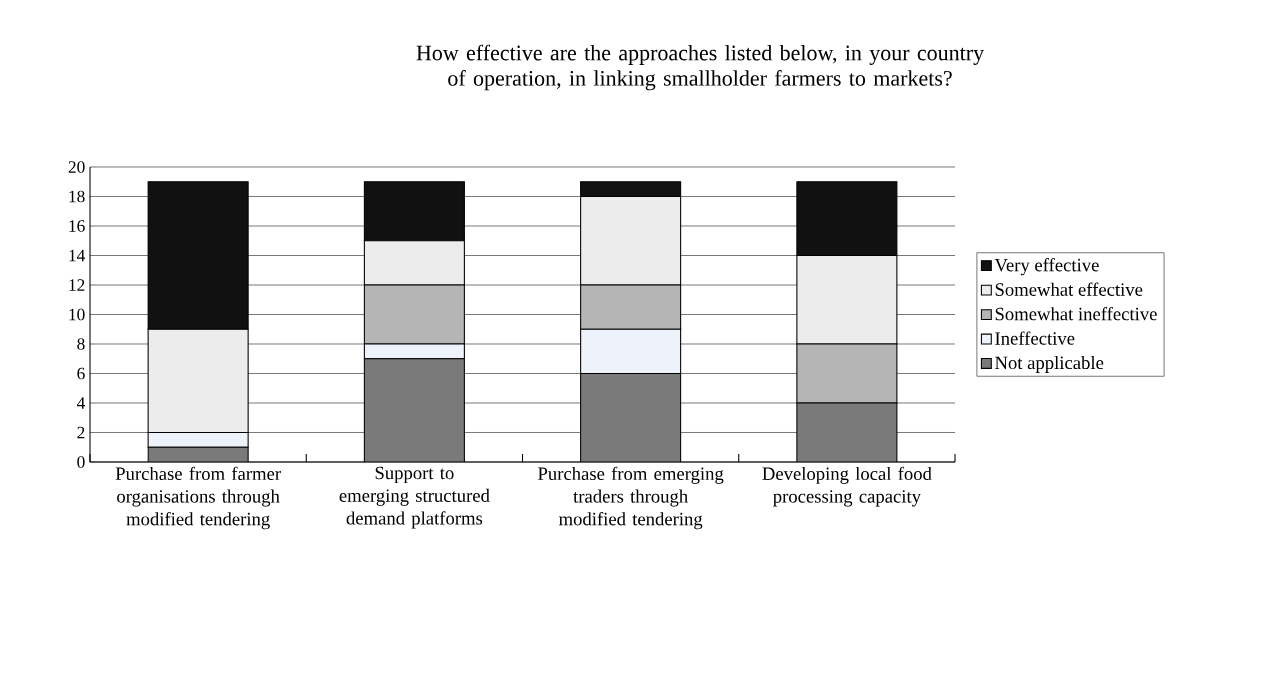 This screenshot has width=1271, height=679. I want to click on y-tick-label: 10, so click(77, 314).